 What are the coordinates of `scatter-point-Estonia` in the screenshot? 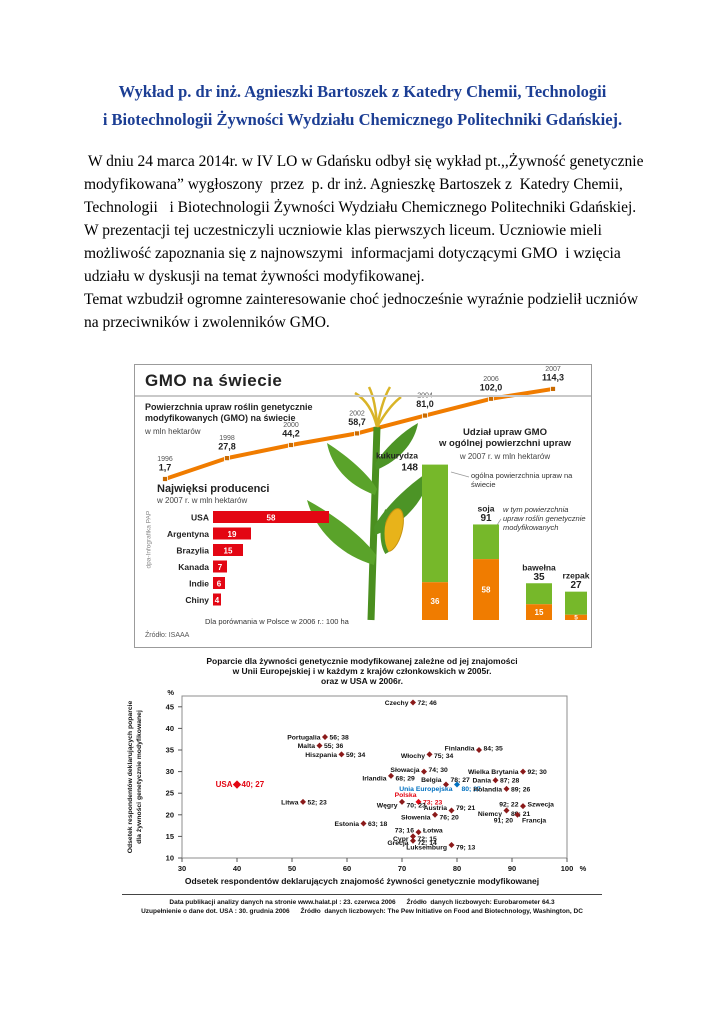 It's located at (363, 823).